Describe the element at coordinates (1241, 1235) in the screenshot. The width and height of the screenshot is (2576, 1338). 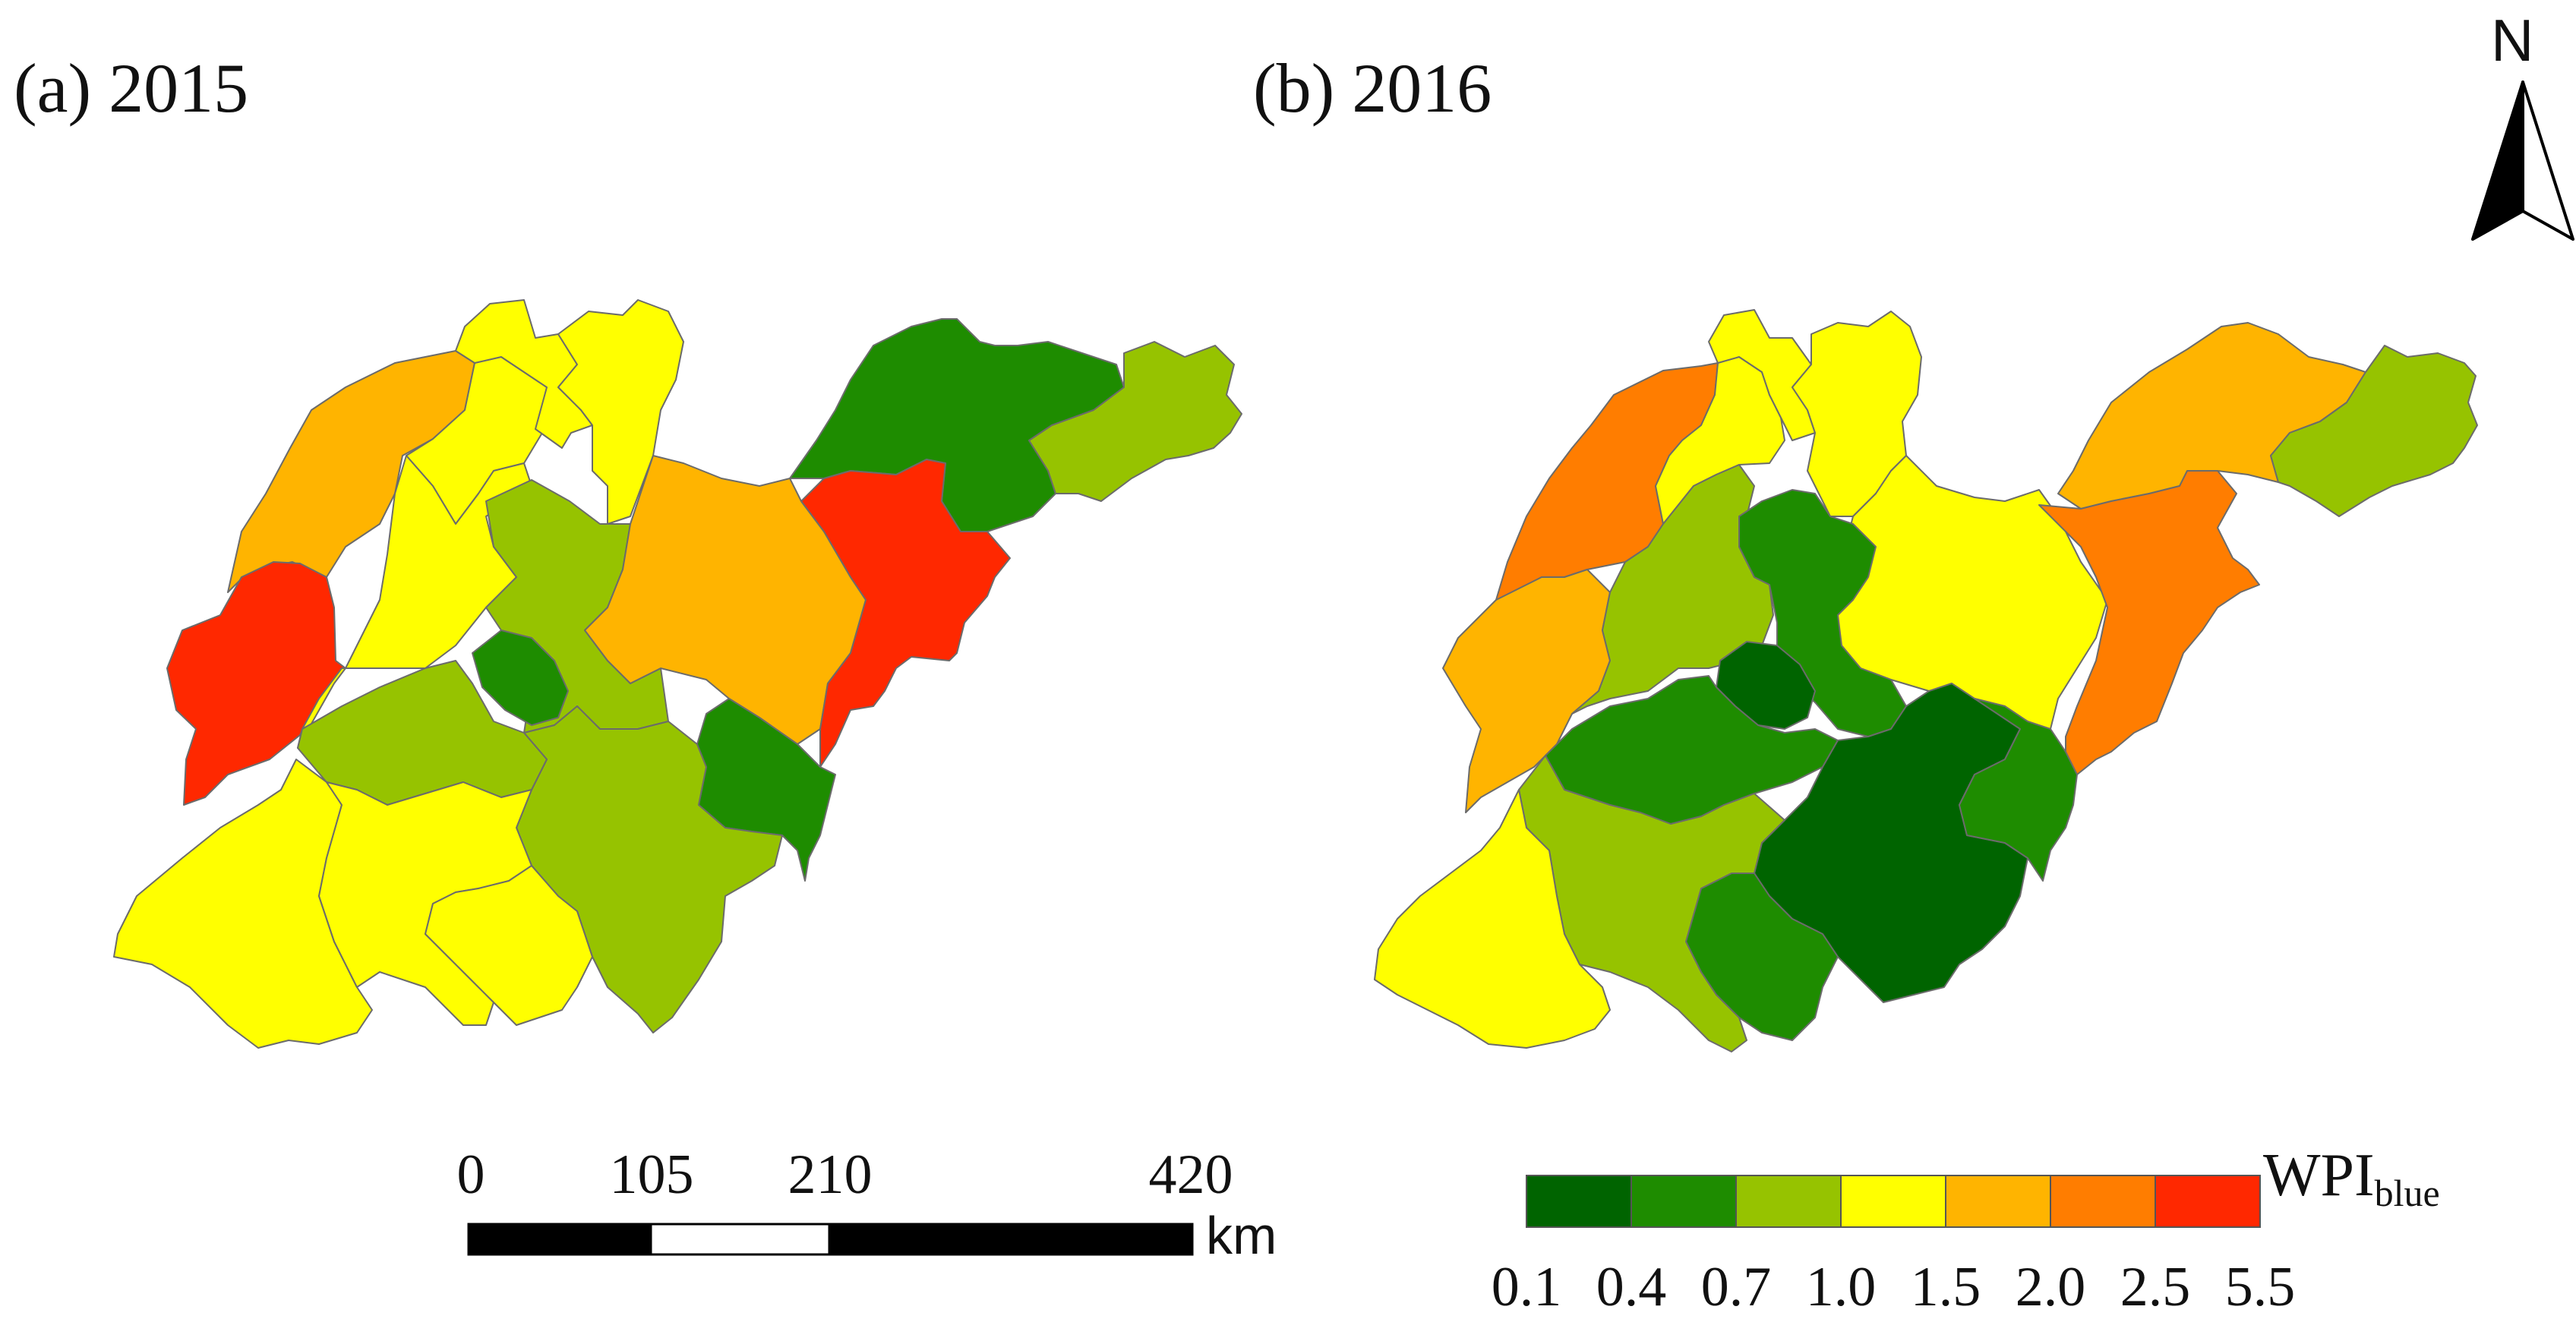
I see `scale-unit: km` at that location.